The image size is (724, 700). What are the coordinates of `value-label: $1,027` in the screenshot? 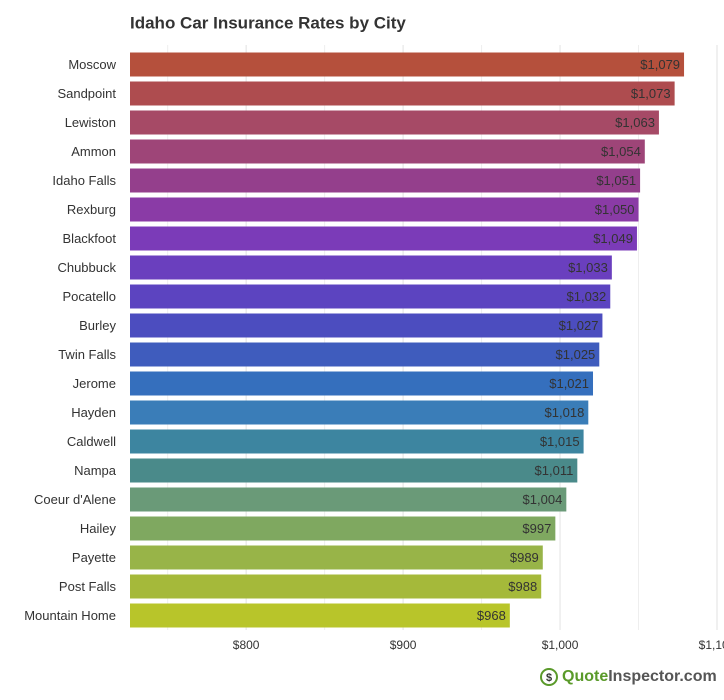 It's located at (579, 325).